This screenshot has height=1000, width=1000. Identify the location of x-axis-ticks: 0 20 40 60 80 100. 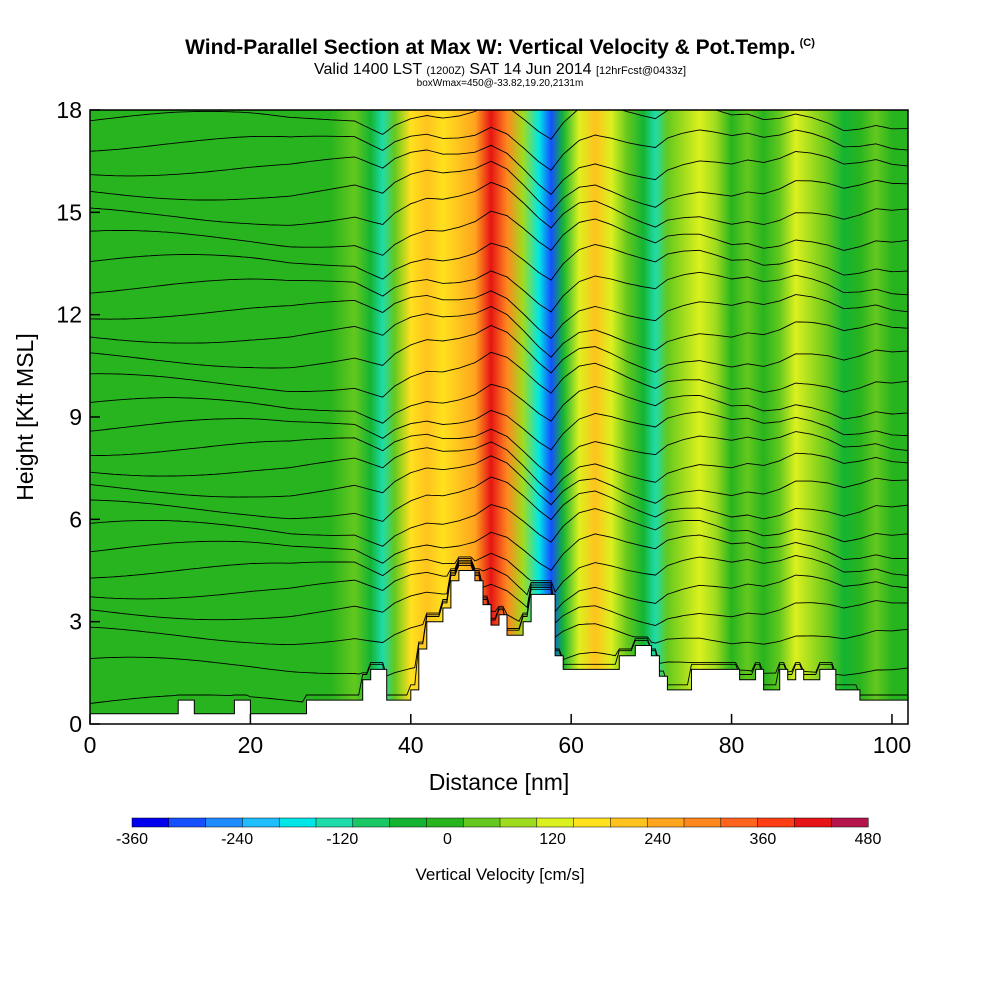
(497, 736).